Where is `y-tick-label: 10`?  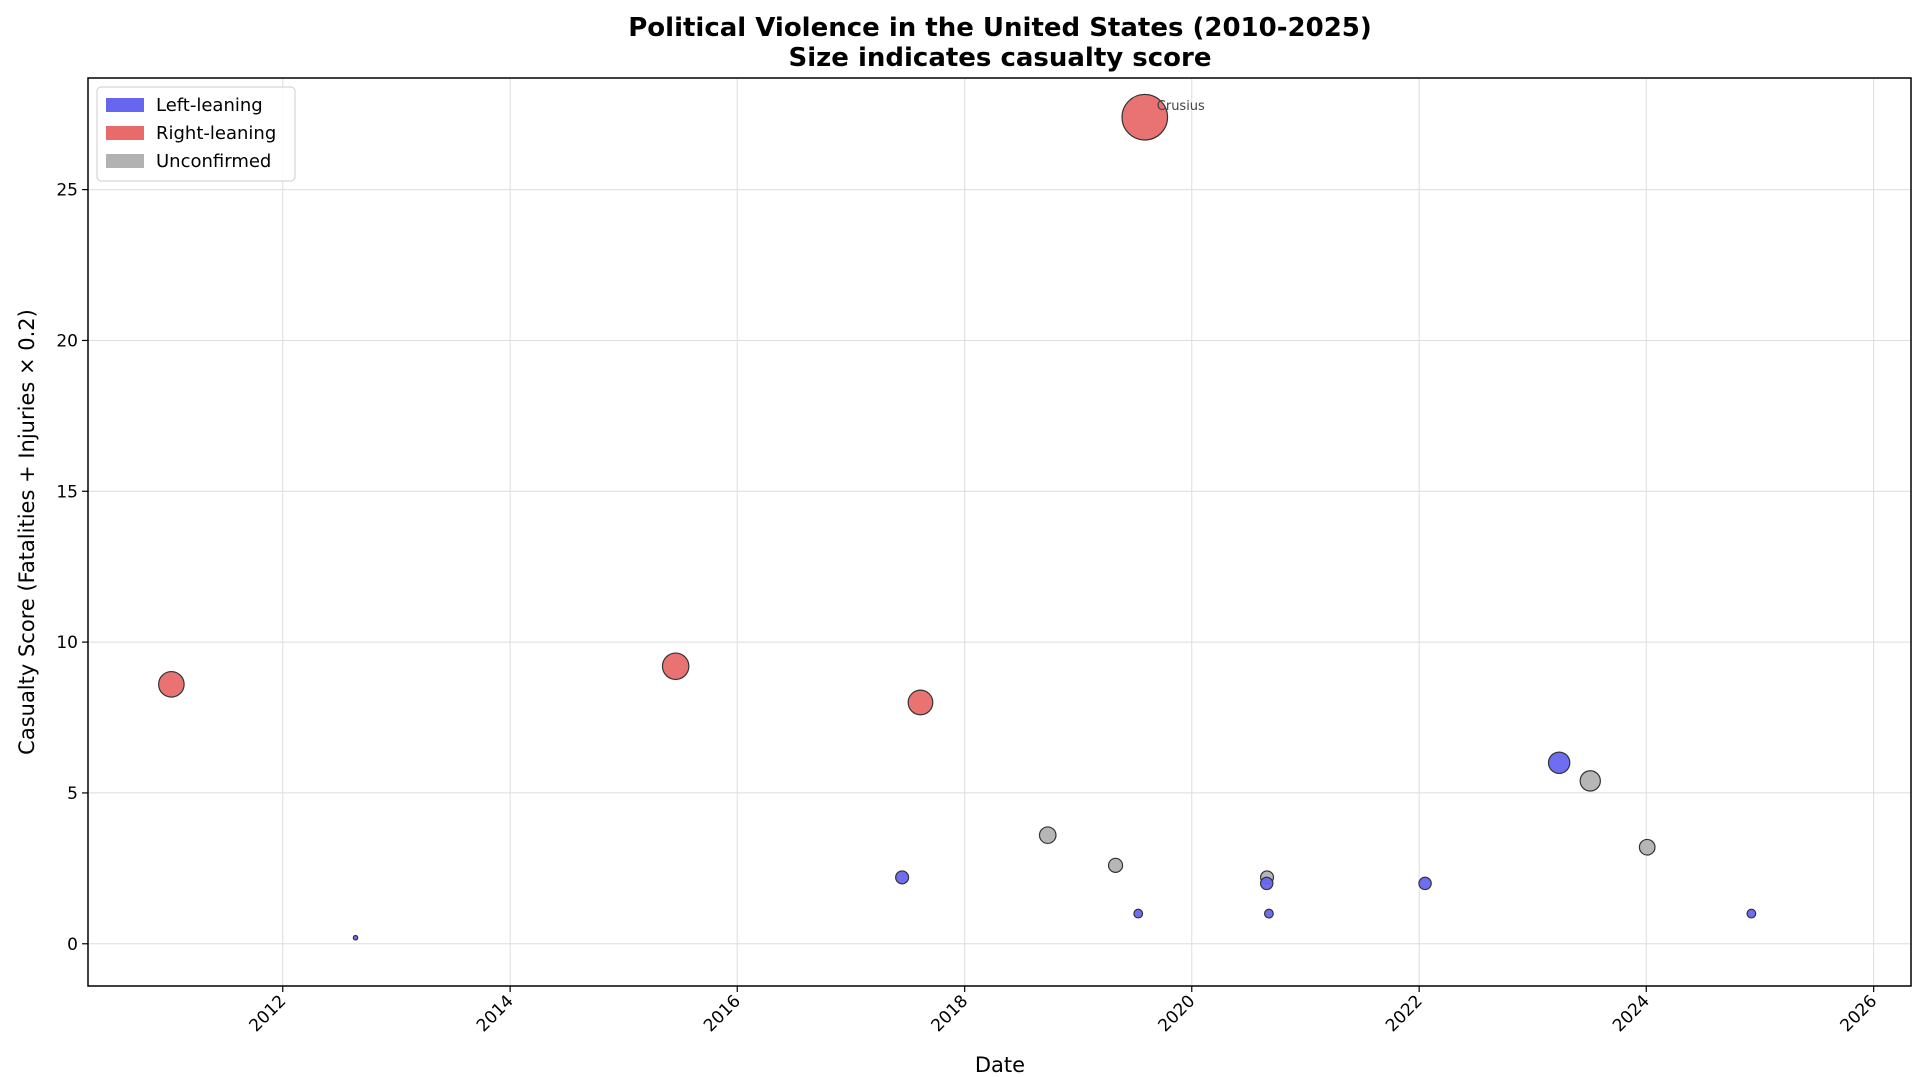 y-tick-label: 10 is located at coordinates (67, 643).